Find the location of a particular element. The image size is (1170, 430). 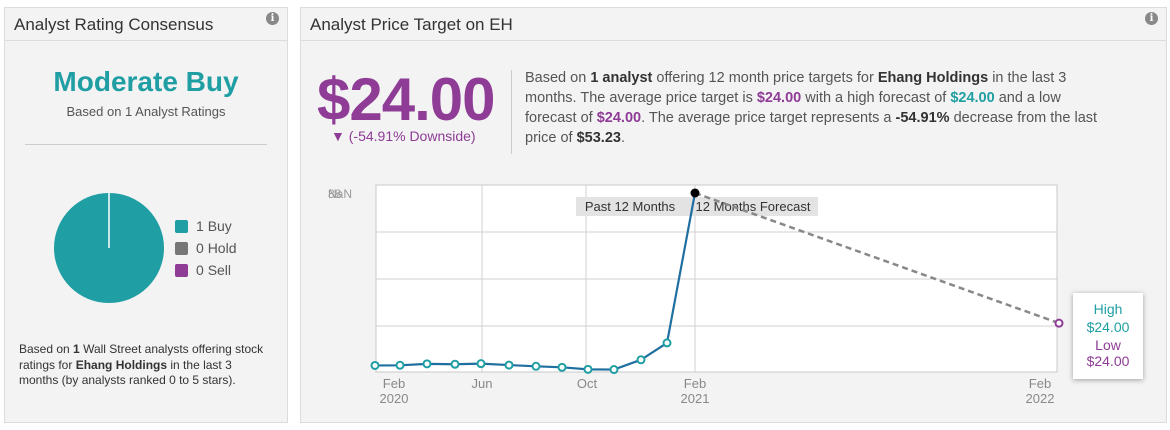

vertical-divider is located at coordinates (511, 112).